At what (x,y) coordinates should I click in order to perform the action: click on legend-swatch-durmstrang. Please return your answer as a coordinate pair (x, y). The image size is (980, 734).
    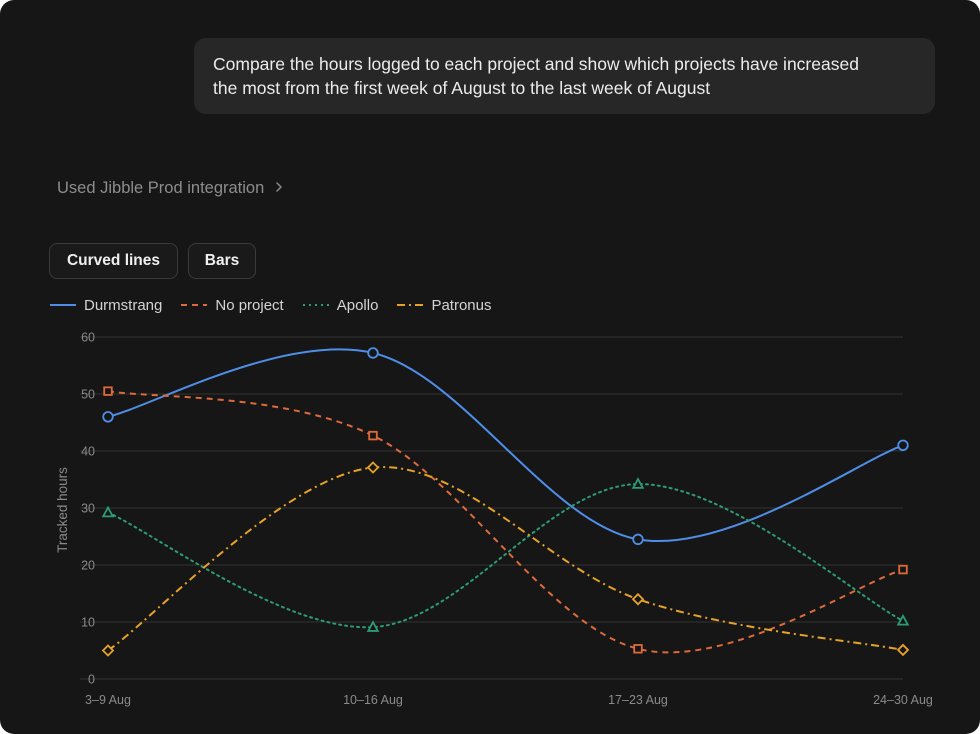
    Looking at the image, I should click on (63, 305).